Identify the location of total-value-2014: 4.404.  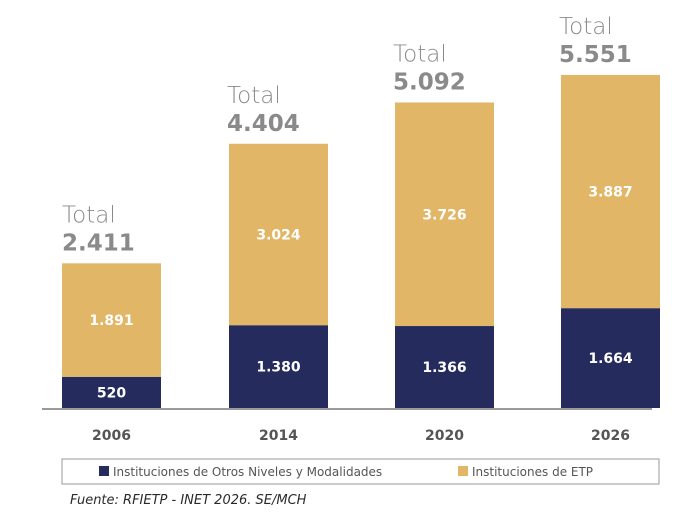
(263, 124).